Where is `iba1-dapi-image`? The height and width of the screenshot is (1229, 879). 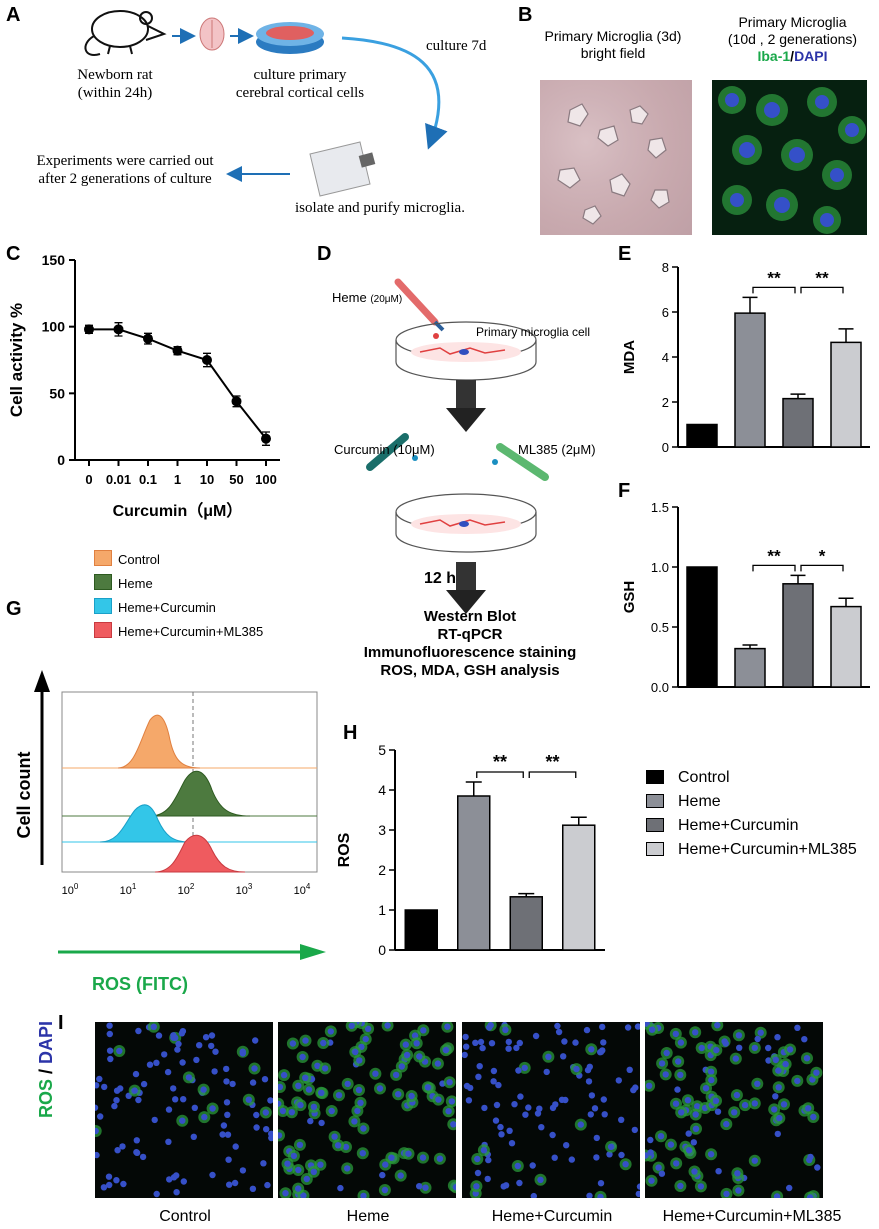
iba1-dapi-image is located at coordinates (789, 157).